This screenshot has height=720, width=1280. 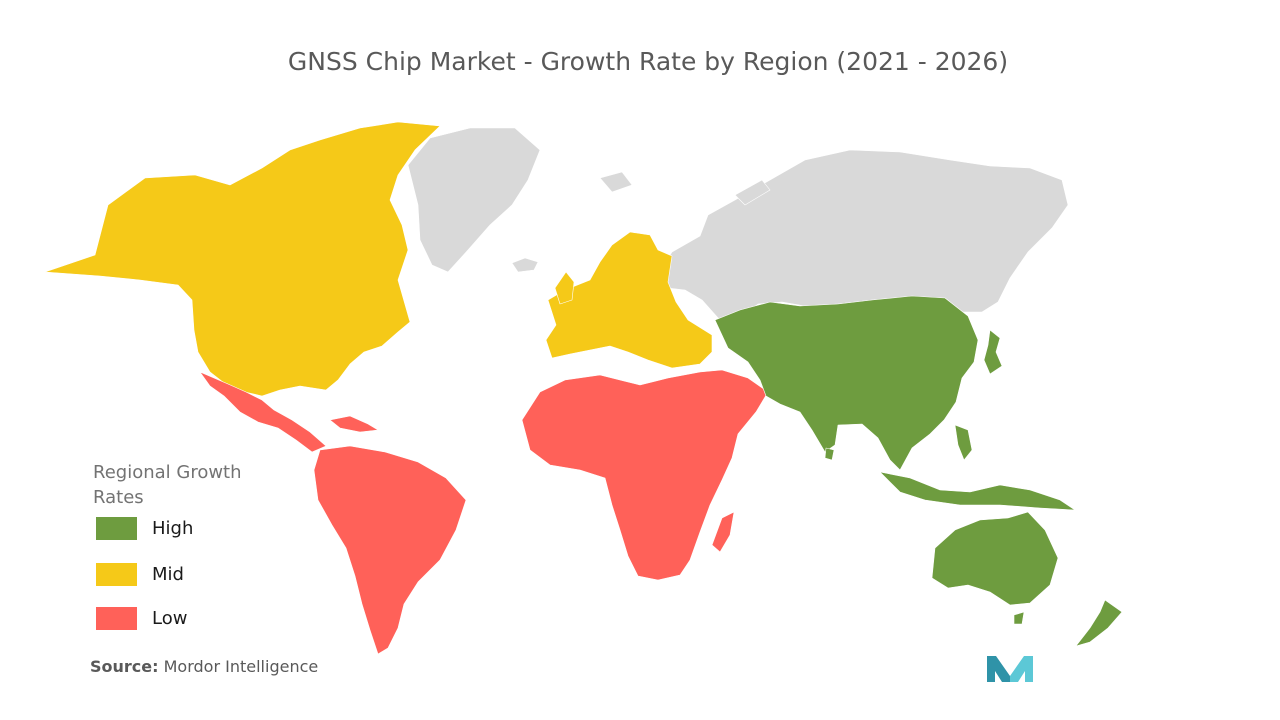 What do you see at coordinates (241, 666) in the screenshot?
I see `source-value: Mordor Intelligence` at bounding box center [241, 666].